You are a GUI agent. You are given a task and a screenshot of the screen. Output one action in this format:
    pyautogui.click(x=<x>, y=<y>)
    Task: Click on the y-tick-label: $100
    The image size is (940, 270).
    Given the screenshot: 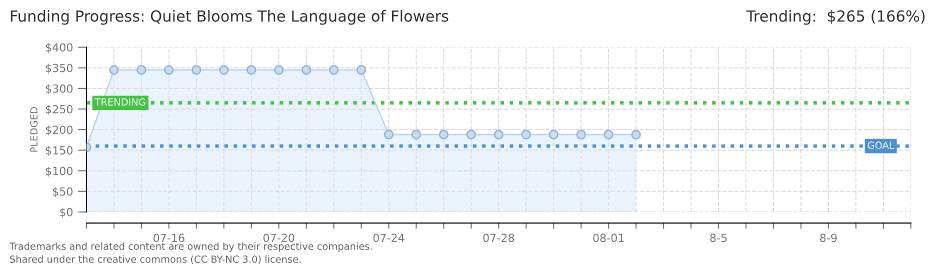 What is the action you would take?
    pyautogui.click(x=59, y=171)
    